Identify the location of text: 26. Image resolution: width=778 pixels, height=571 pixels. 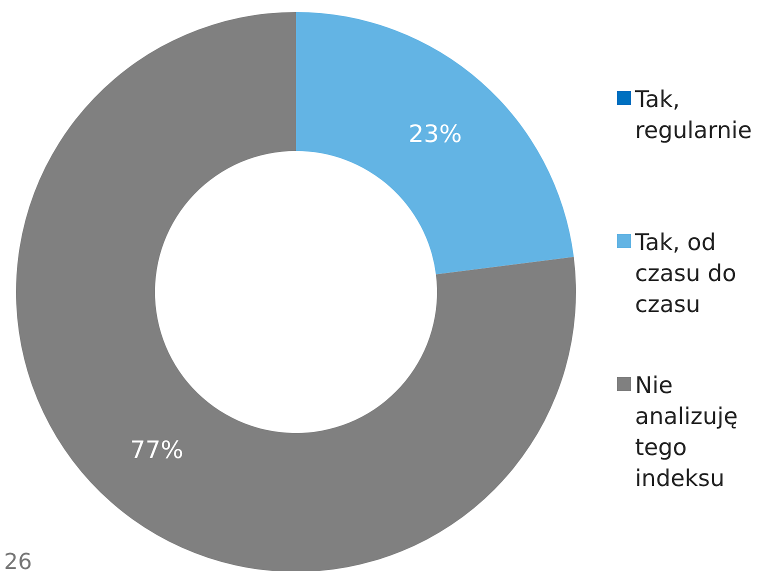
(18, 560).